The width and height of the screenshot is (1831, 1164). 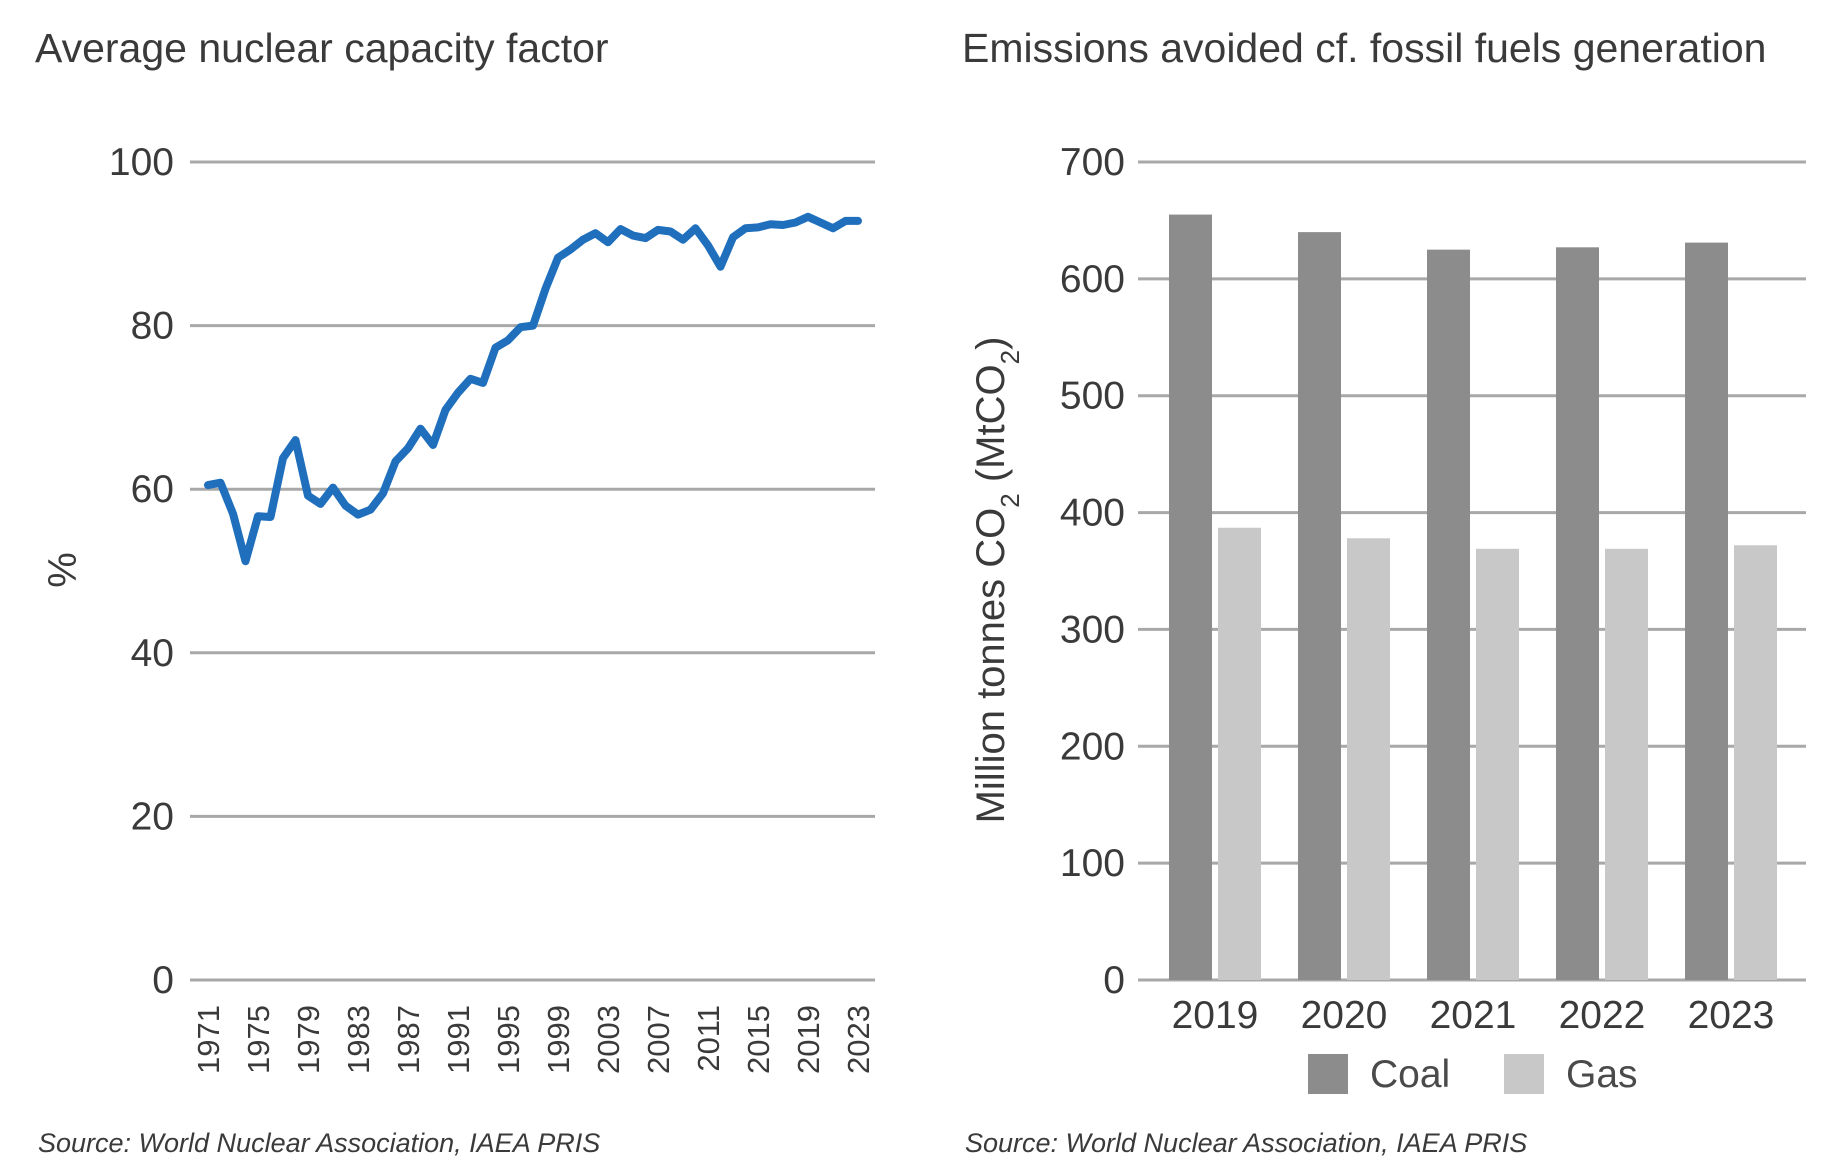 I want to click on capacity-x-tick-label: 2003, so click(x=608, y=1039).